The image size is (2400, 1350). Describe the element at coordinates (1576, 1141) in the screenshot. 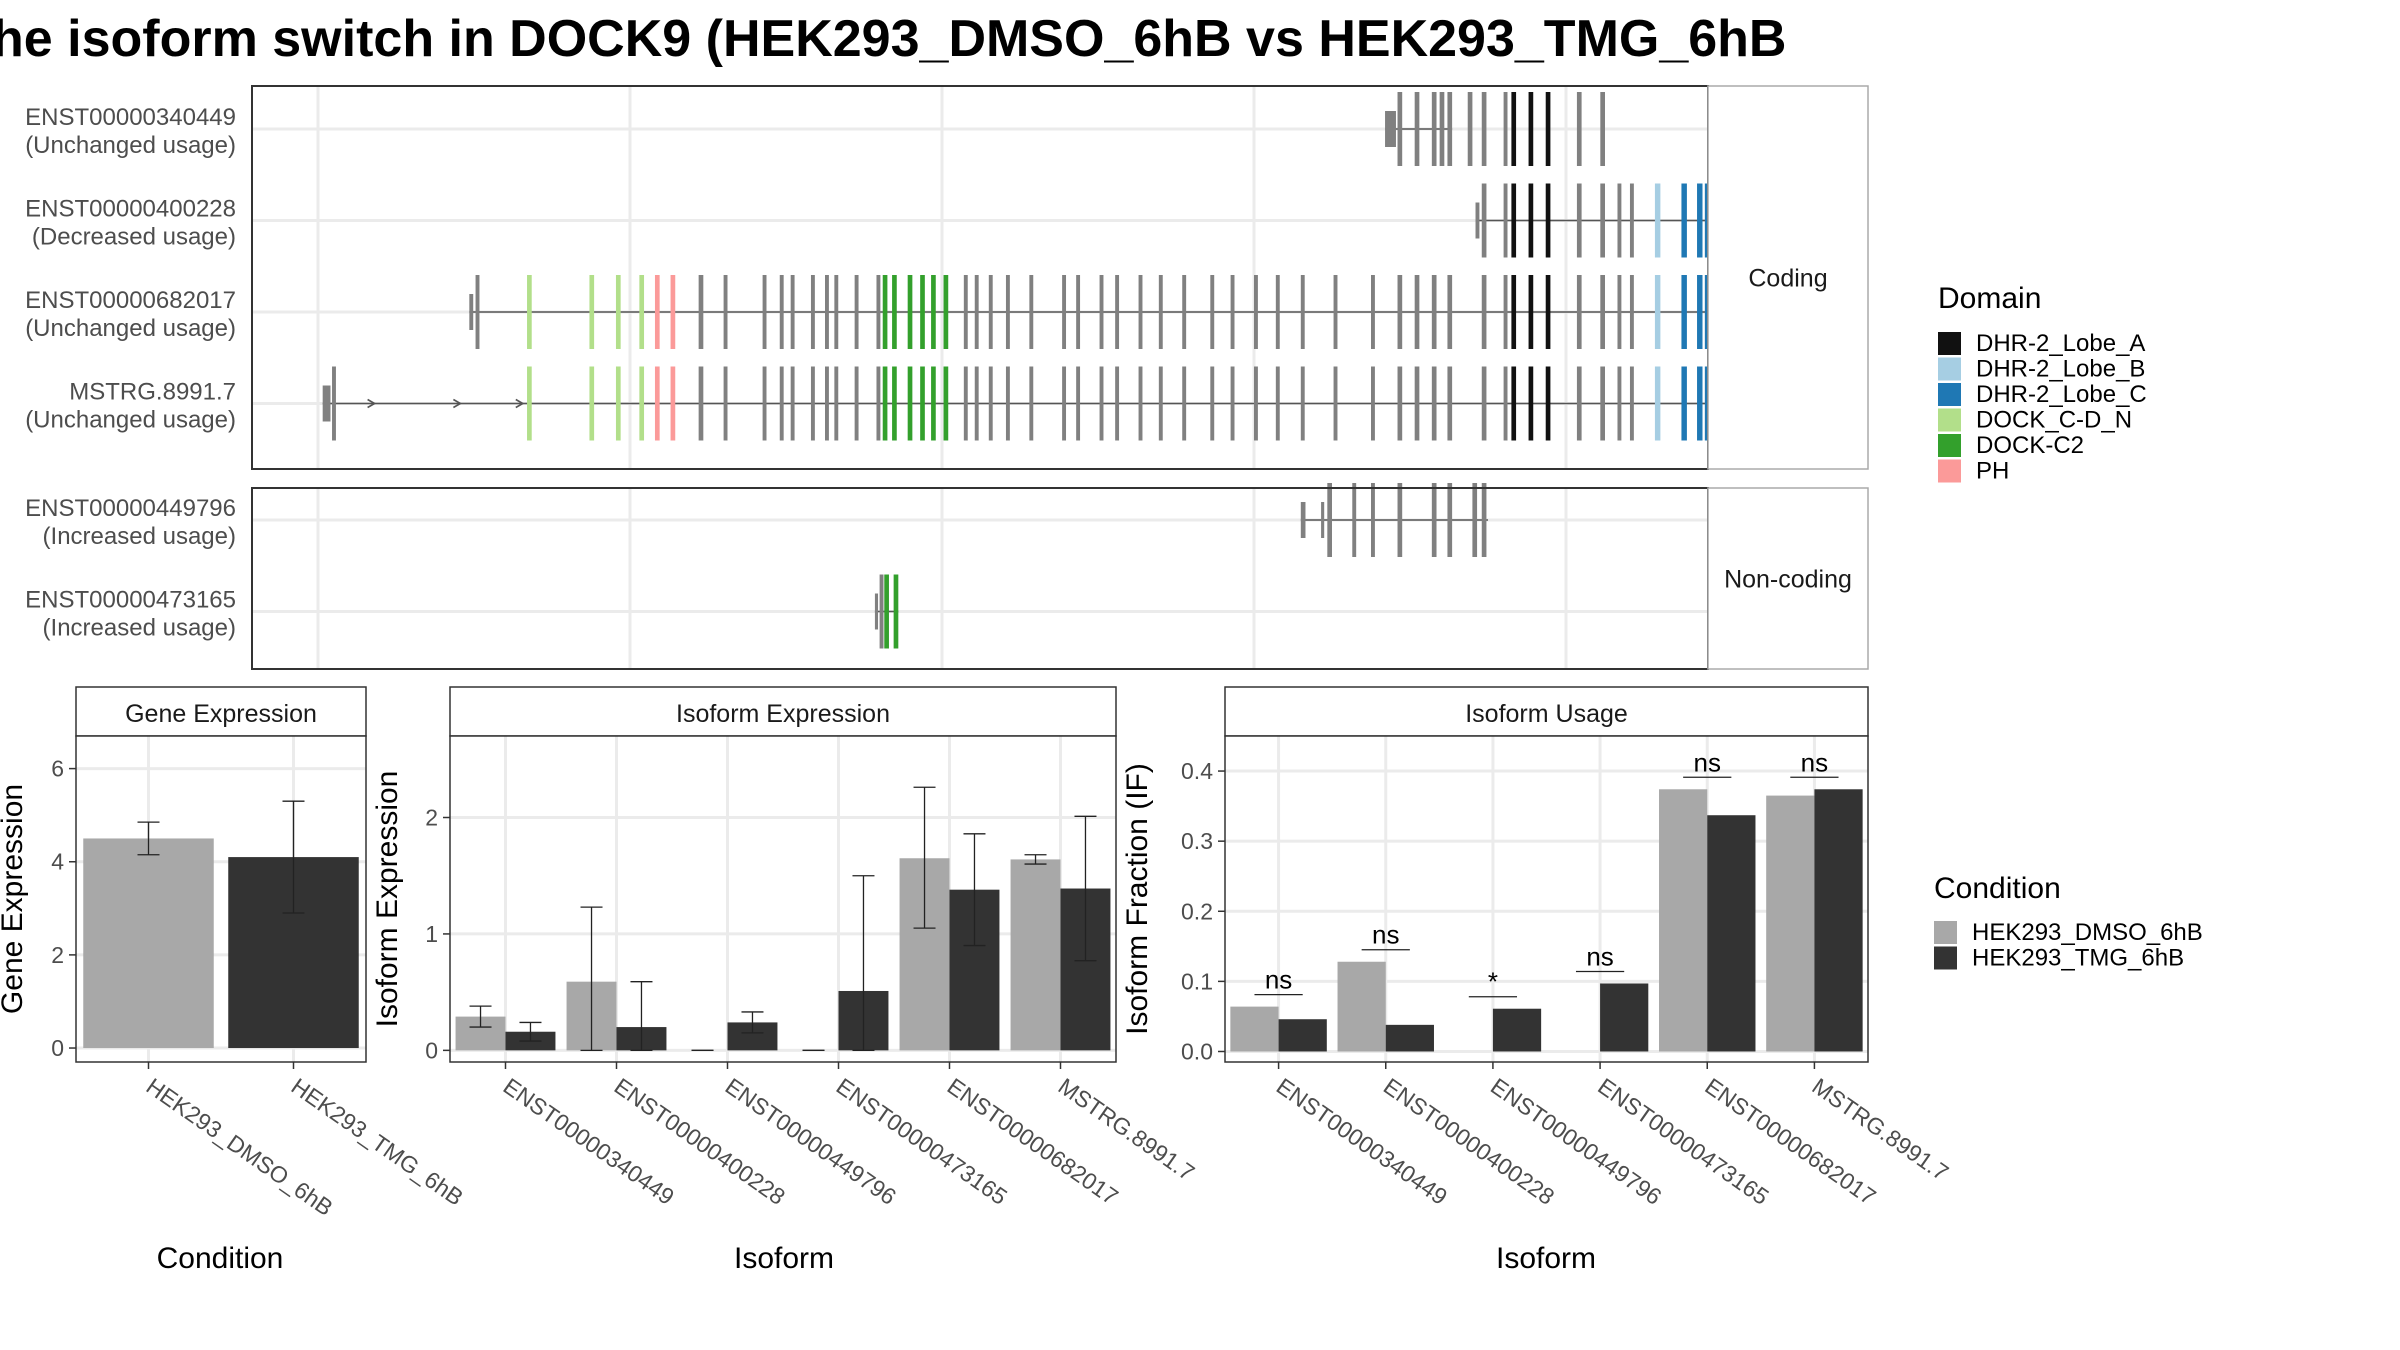

I see `x-tick-label: ENST00000449796` at that location.